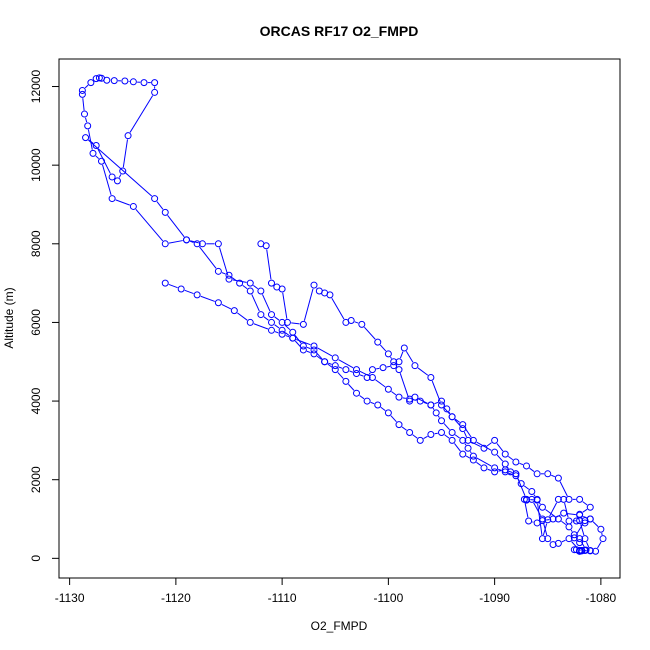 The width and height of the screenshot is (650, 650). Describe the element at coordinates (36, 400) in the screenshot. I see `y-tick-label: 4000` at that location.